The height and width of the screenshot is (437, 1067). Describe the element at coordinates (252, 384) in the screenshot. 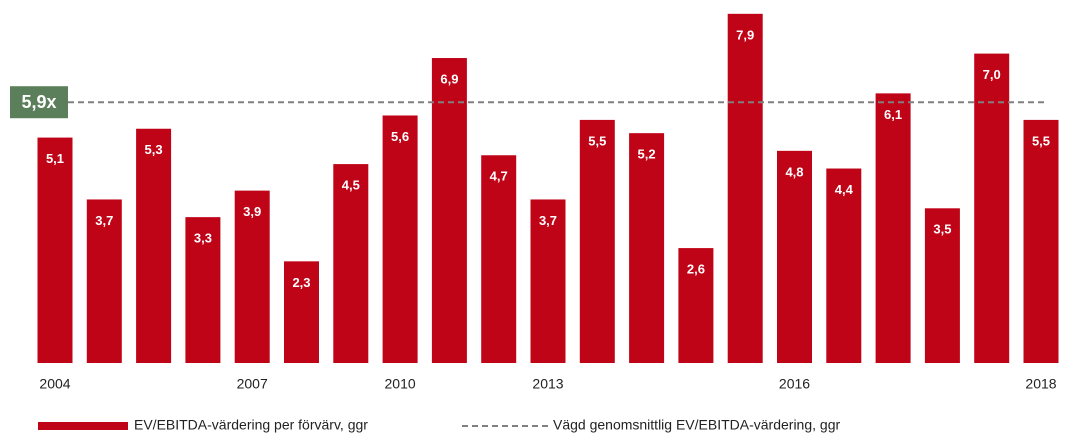

I see `x-tick-label: 2007` at that location.